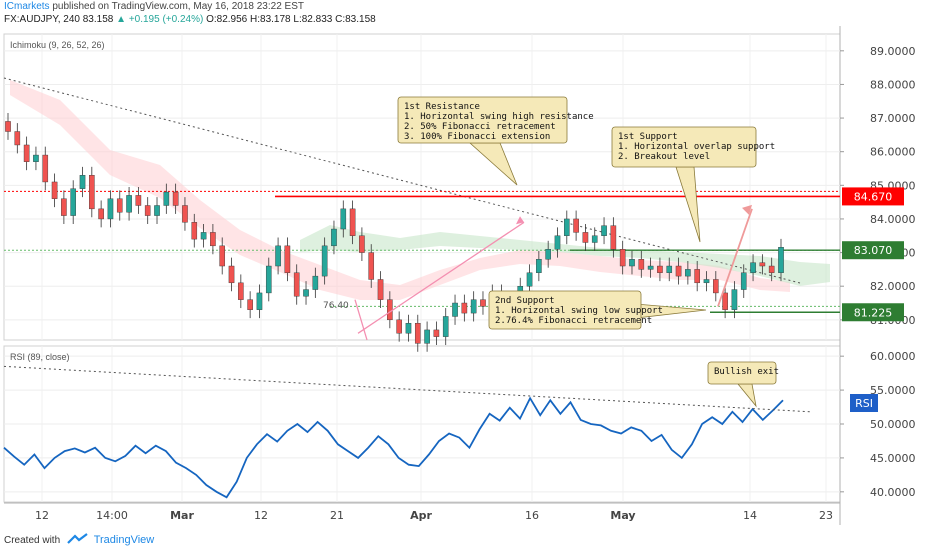 This screenshot has width=932, height=550. Describe the element at coordinates (893, 390) in the screenshot. I see `rsi-tick-label: 55.0000` at that location.